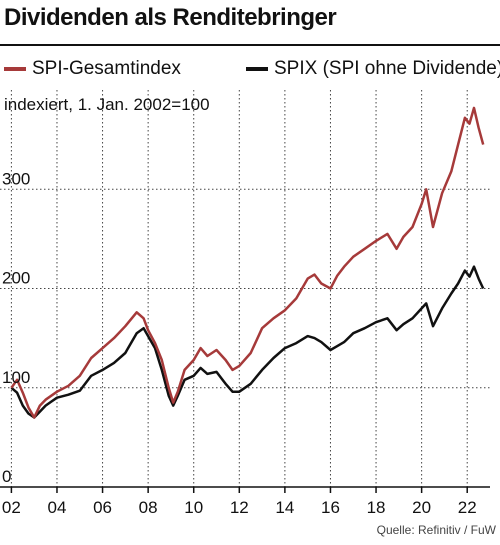 The width and height of the screenshot is (500, 545). Describe the element at coordinates (376, 507) in the screenshot. I see `x-tick-label: 18` at that location.